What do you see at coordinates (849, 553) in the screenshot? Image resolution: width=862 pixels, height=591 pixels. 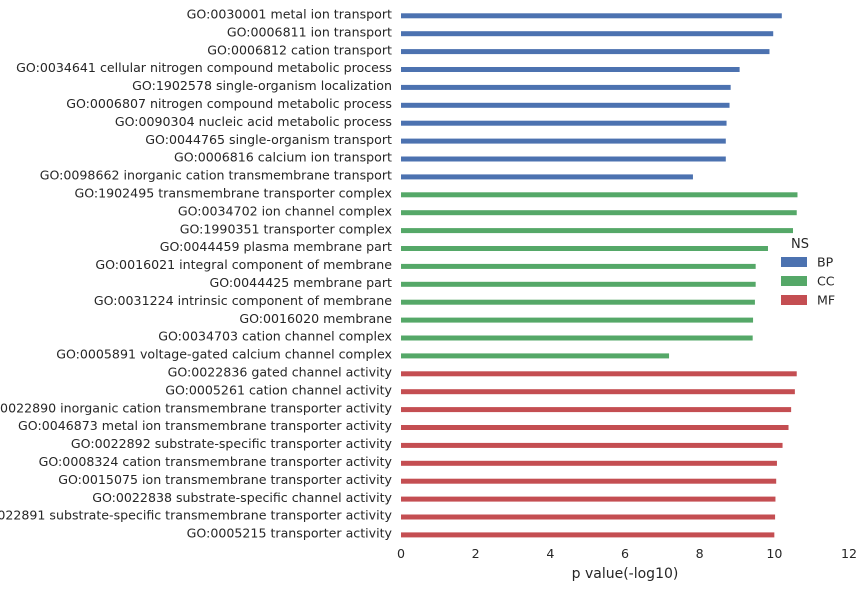 I see `x-tick-label: 12` at bounding box center [849, 553].